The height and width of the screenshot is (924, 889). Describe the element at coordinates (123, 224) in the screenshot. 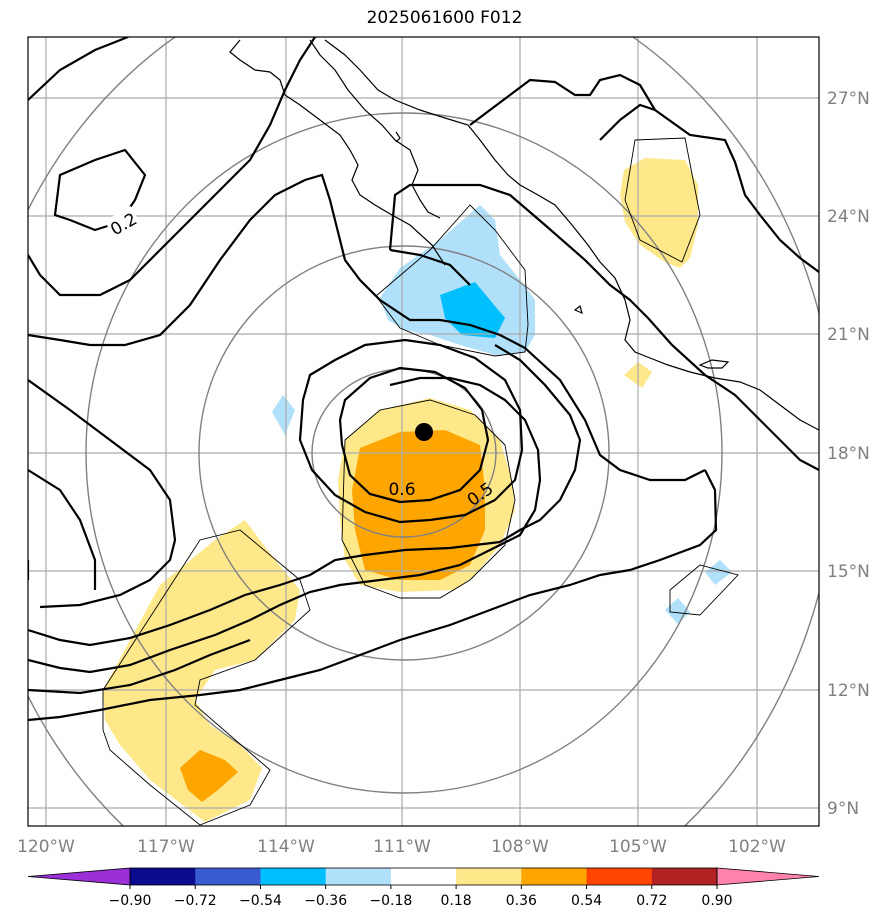

I see `contour-label-0-2: 0.2` at that location.